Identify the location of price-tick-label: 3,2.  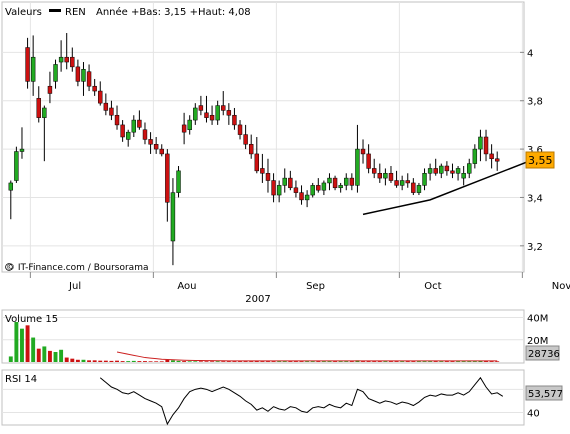
(535, 247).